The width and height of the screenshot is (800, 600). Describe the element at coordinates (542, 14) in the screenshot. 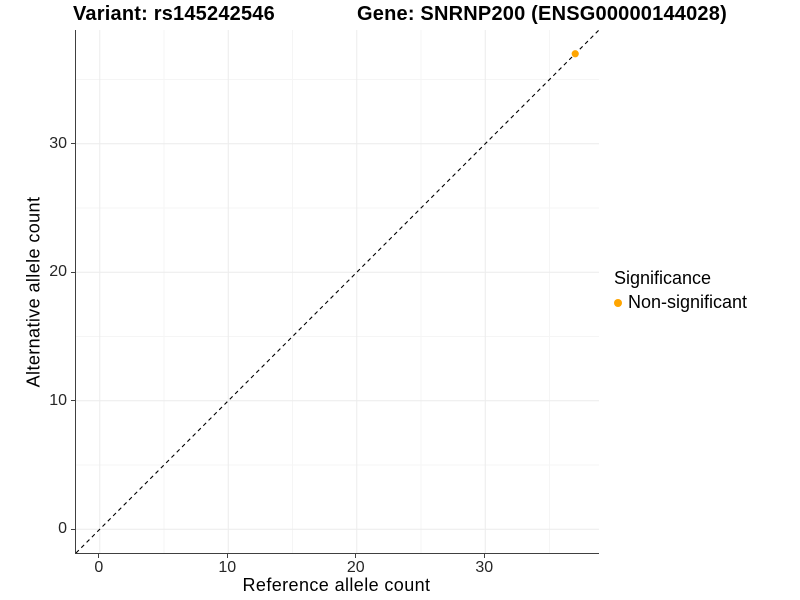

I see `plot-title-gene: Gene: SNRNP200 (ENSG00000144028)` at that location.